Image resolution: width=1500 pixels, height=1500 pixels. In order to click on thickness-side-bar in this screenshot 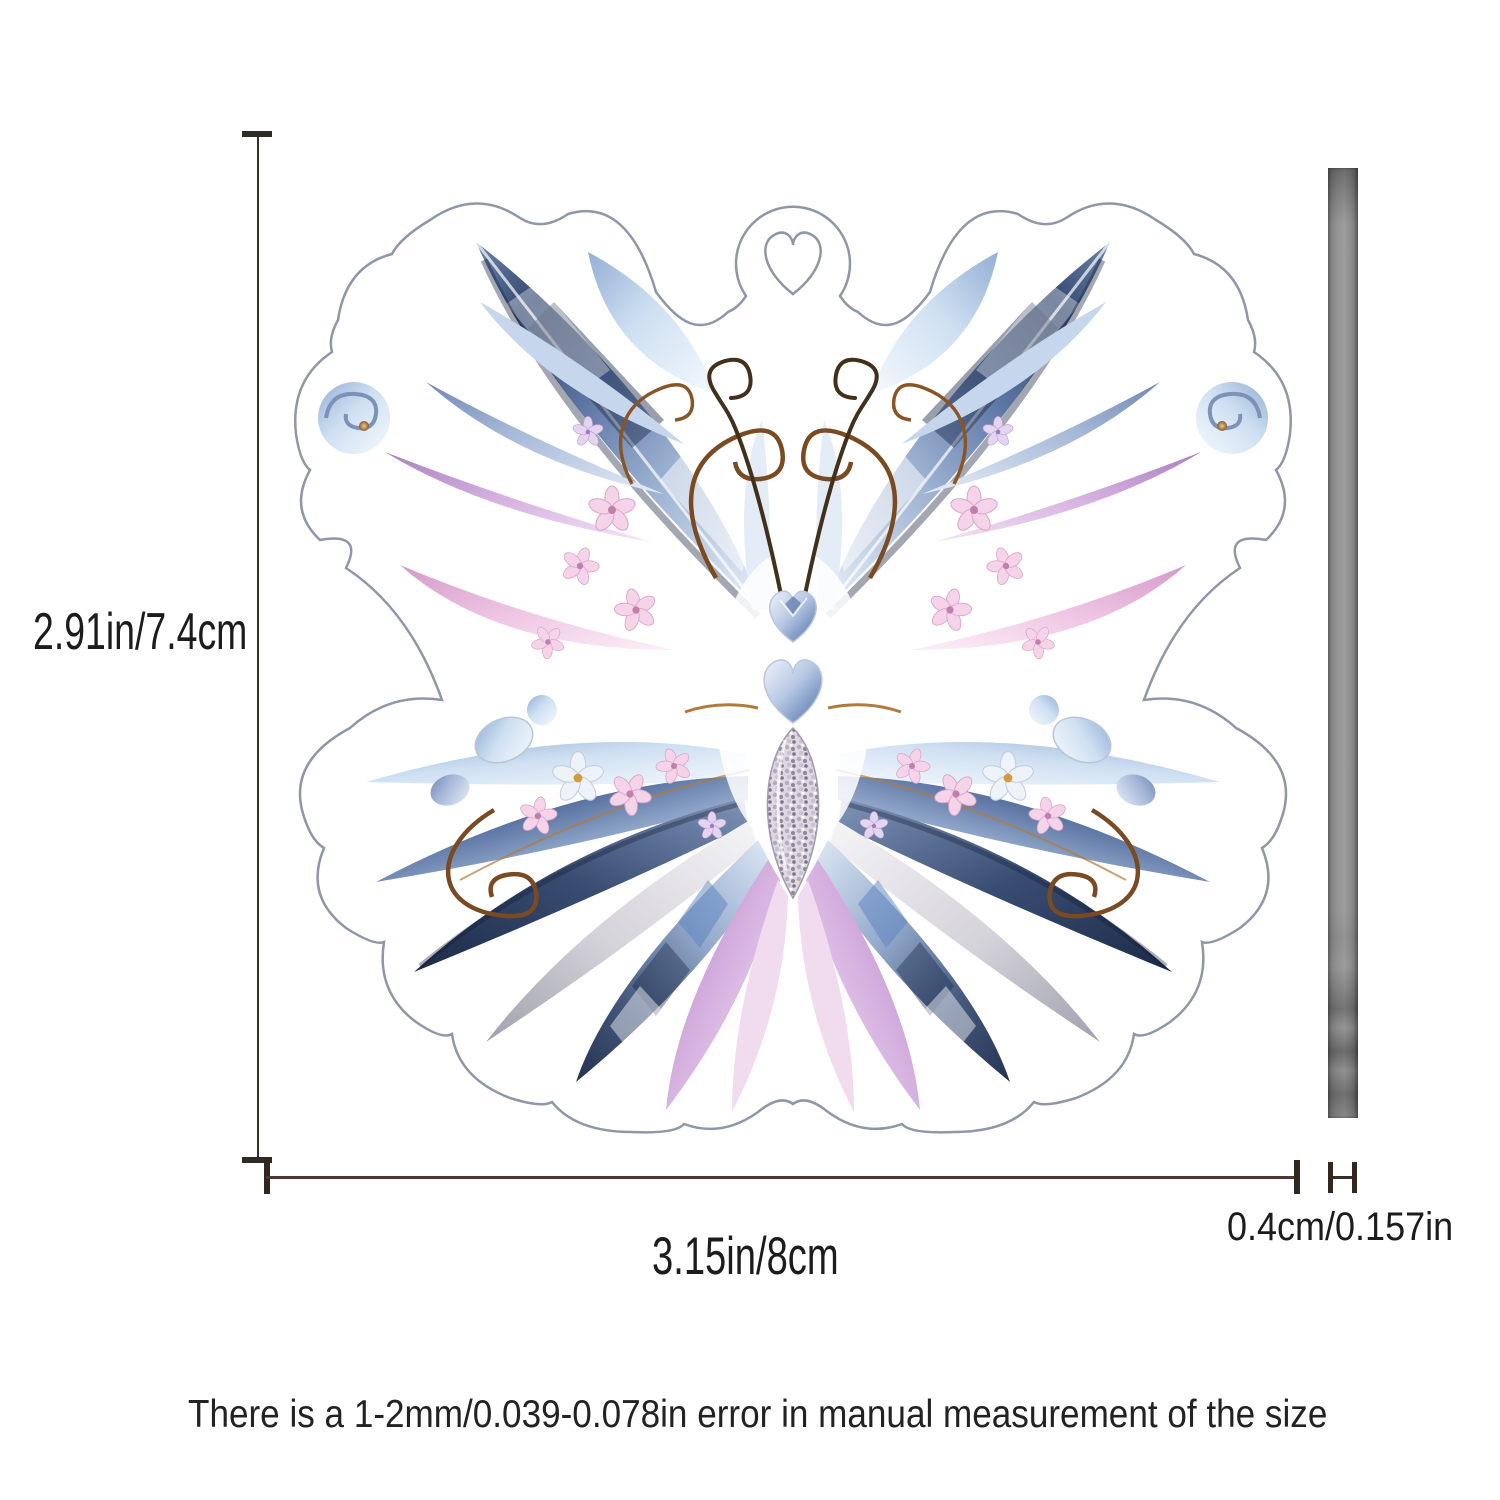, I will do `click(1343, 643)`.